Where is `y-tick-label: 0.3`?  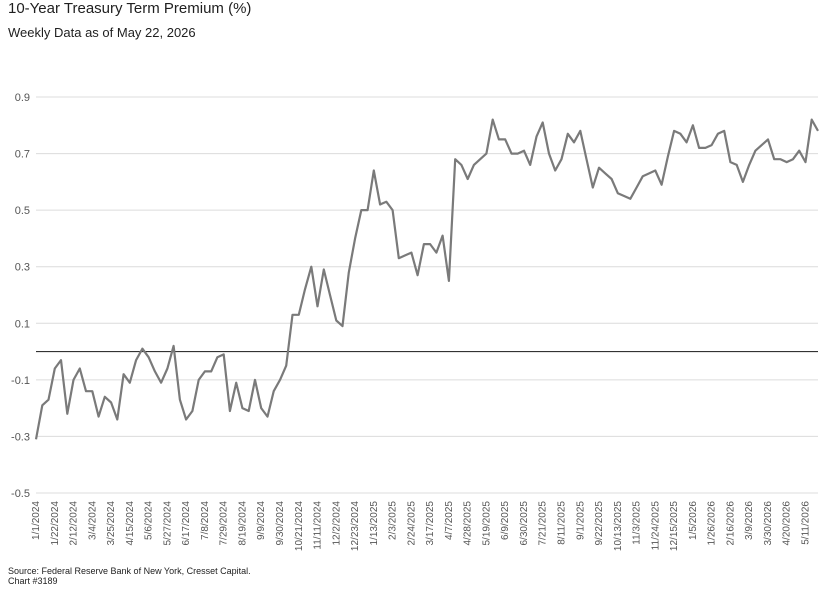 y-tick-label: 0.3 is located at coordinates (22, 268).